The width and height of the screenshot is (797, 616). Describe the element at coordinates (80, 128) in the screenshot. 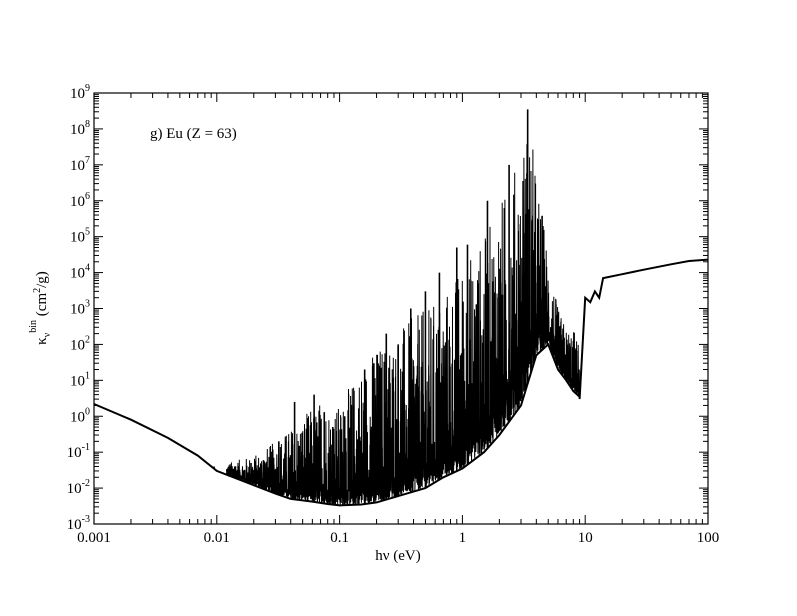

I see `y-tick-label: 10⁸` at that location.